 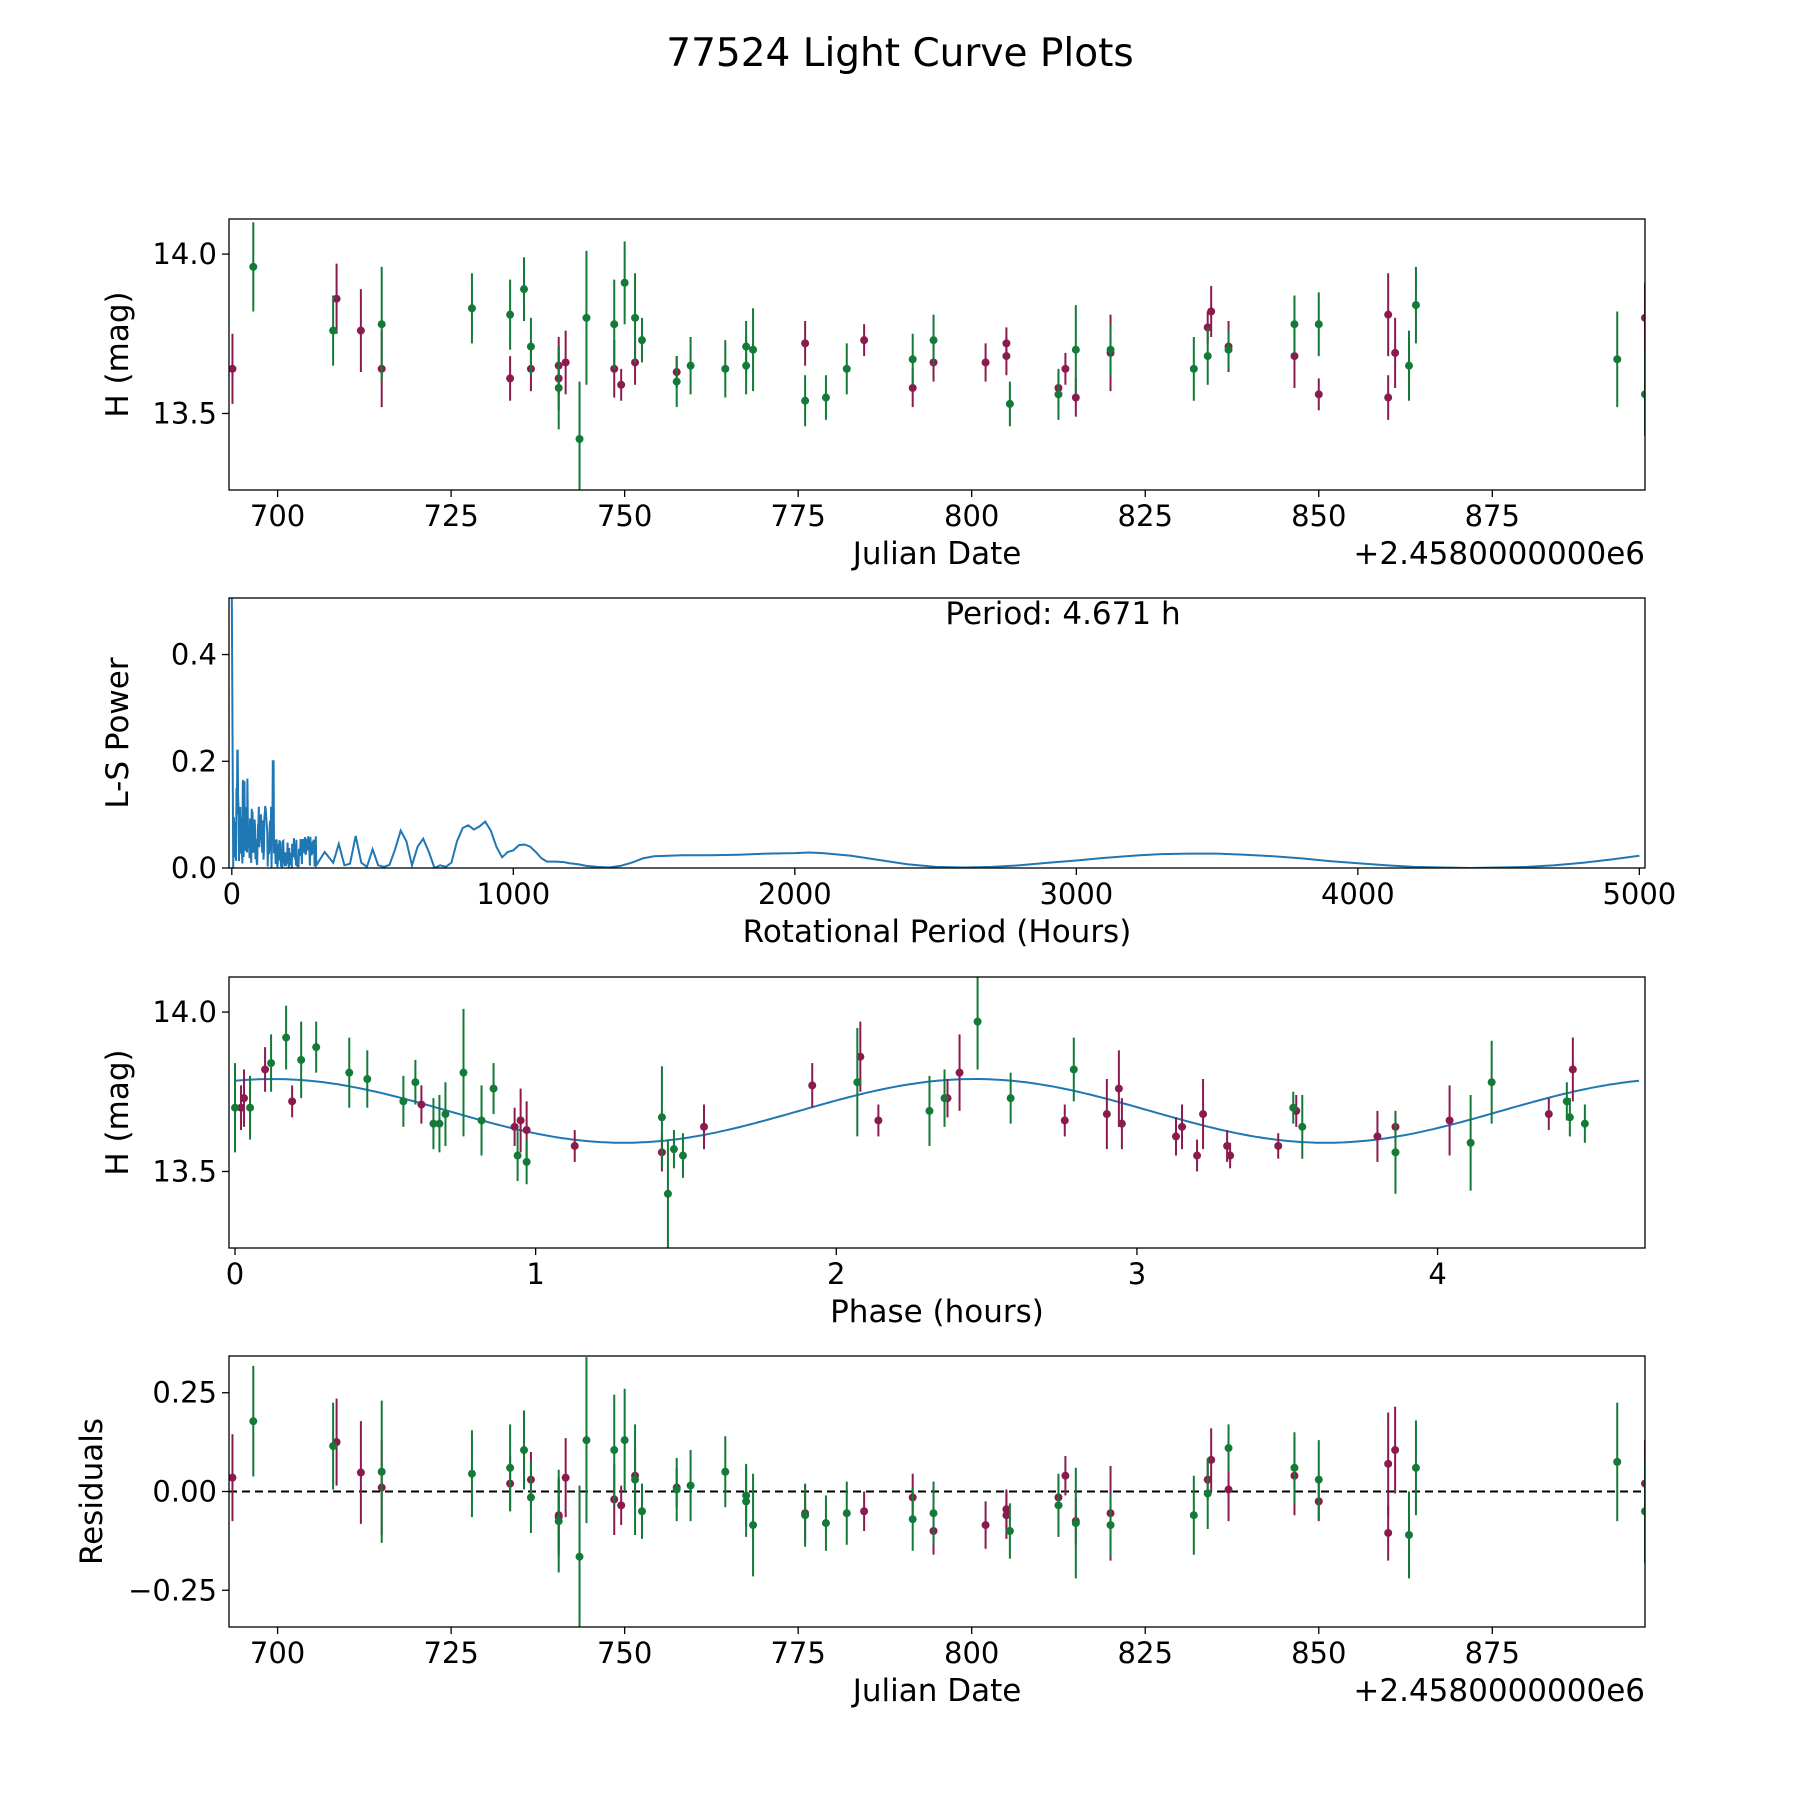 What do you see at coordinates (1062, 614) in the screenshot?
I see `period-annotation: Period: 4.671 h` at bounding box center [1062, 614].